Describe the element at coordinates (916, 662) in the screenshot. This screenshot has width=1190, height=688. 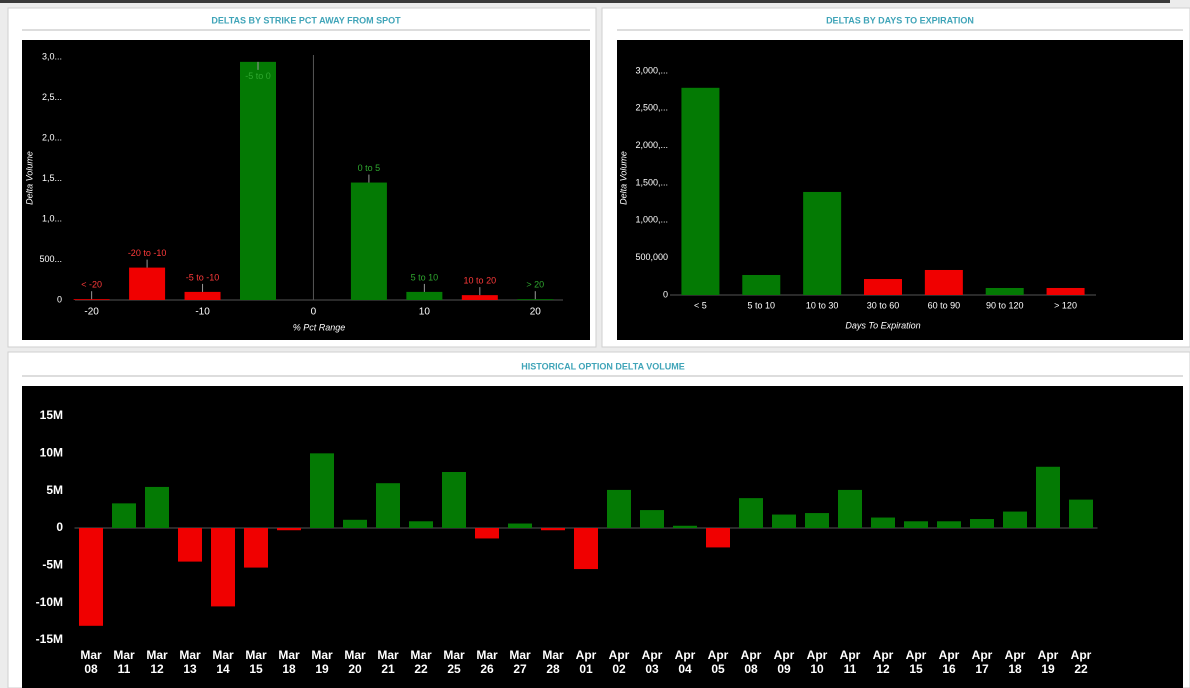
I see `x-tick-label: Apr 15` at that location.